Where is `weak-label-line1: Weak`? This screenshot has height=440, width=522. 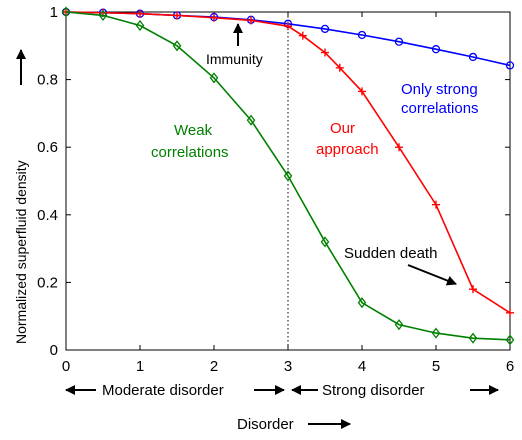 weak-label-line1: Weak is located at coordinates (193, 130).